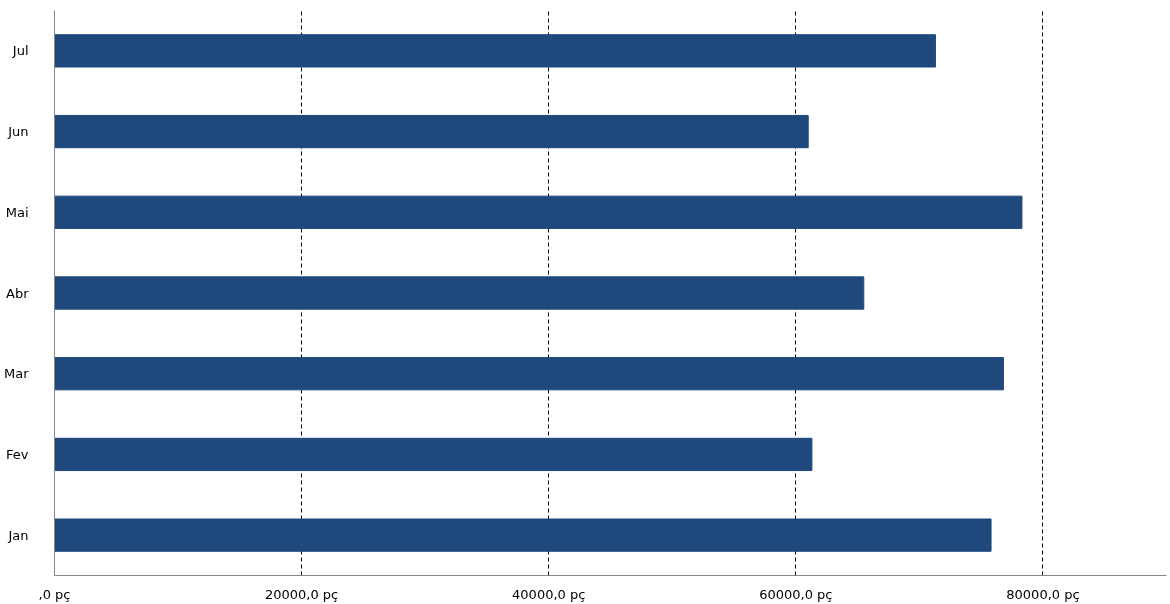 This screenshot has width=1170, height=604. What do you see at coordinates (18, 293) in the screenshot?
I see `y-tick-label: Abr` at bounding box center [18, 293].